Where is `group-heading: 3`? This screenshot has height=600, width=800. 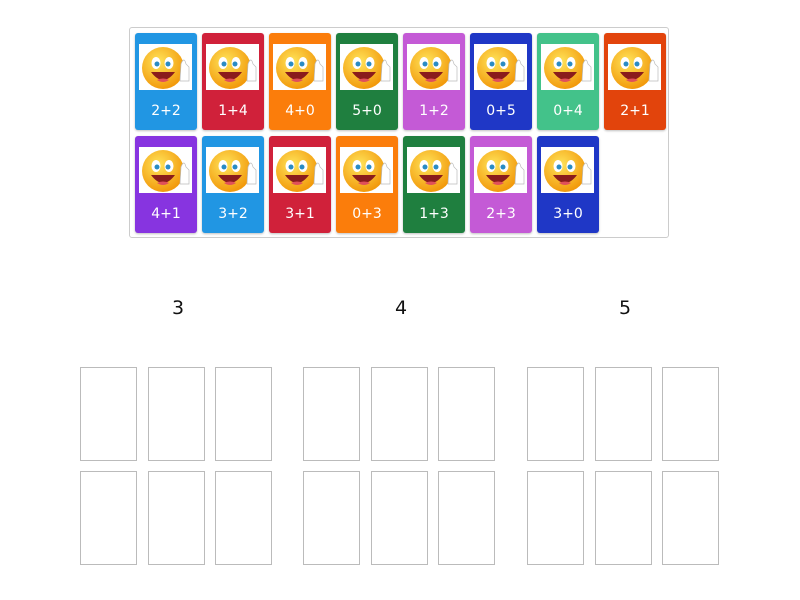 group-heading: 3 is located at coordinates (178, 308).